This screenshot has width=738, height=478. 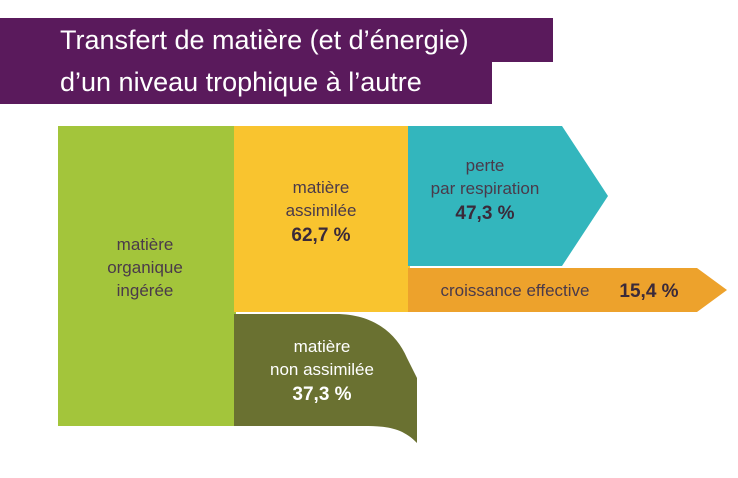 What do you see at coordinates (320, 235) in the screenshot?
I see `assimilated-value: 62,7 %` at bounding box center [320, 235].